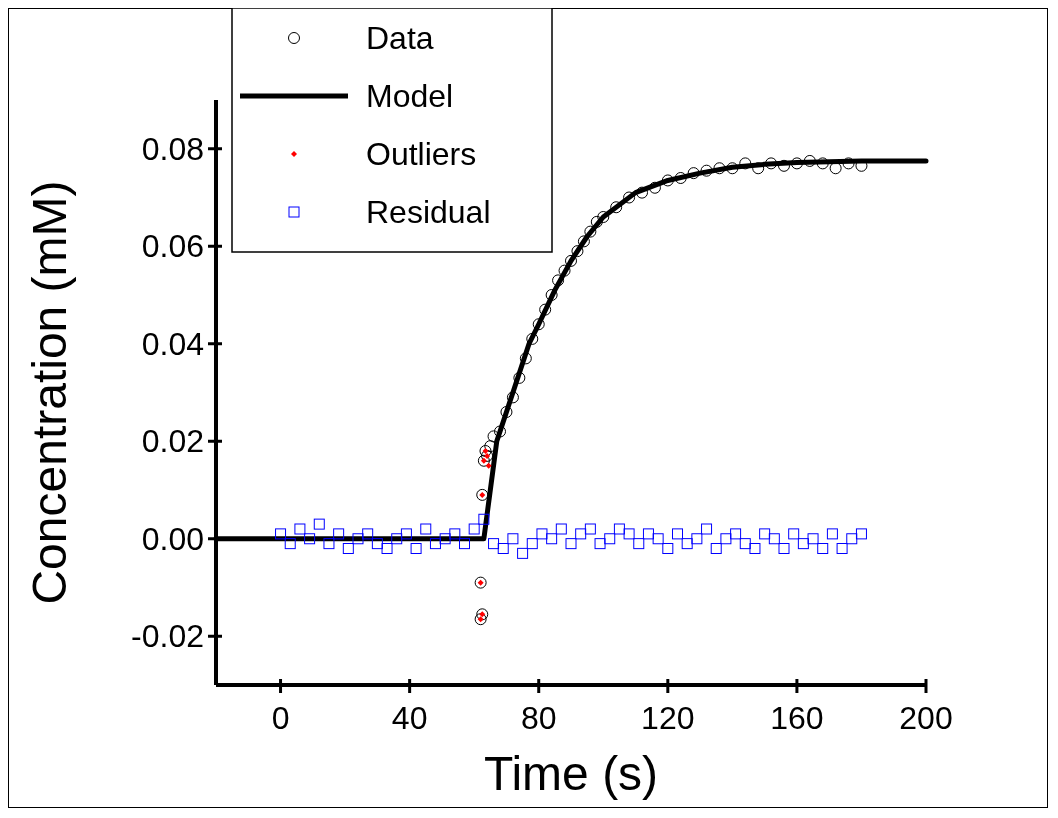 Image resolution: width=1058 pixels, height=818 pixels. What do you see at coordinates (172, 148) in the screenshot?
I see `y-tick-label: 0.08` at bounding box center [172, 148].